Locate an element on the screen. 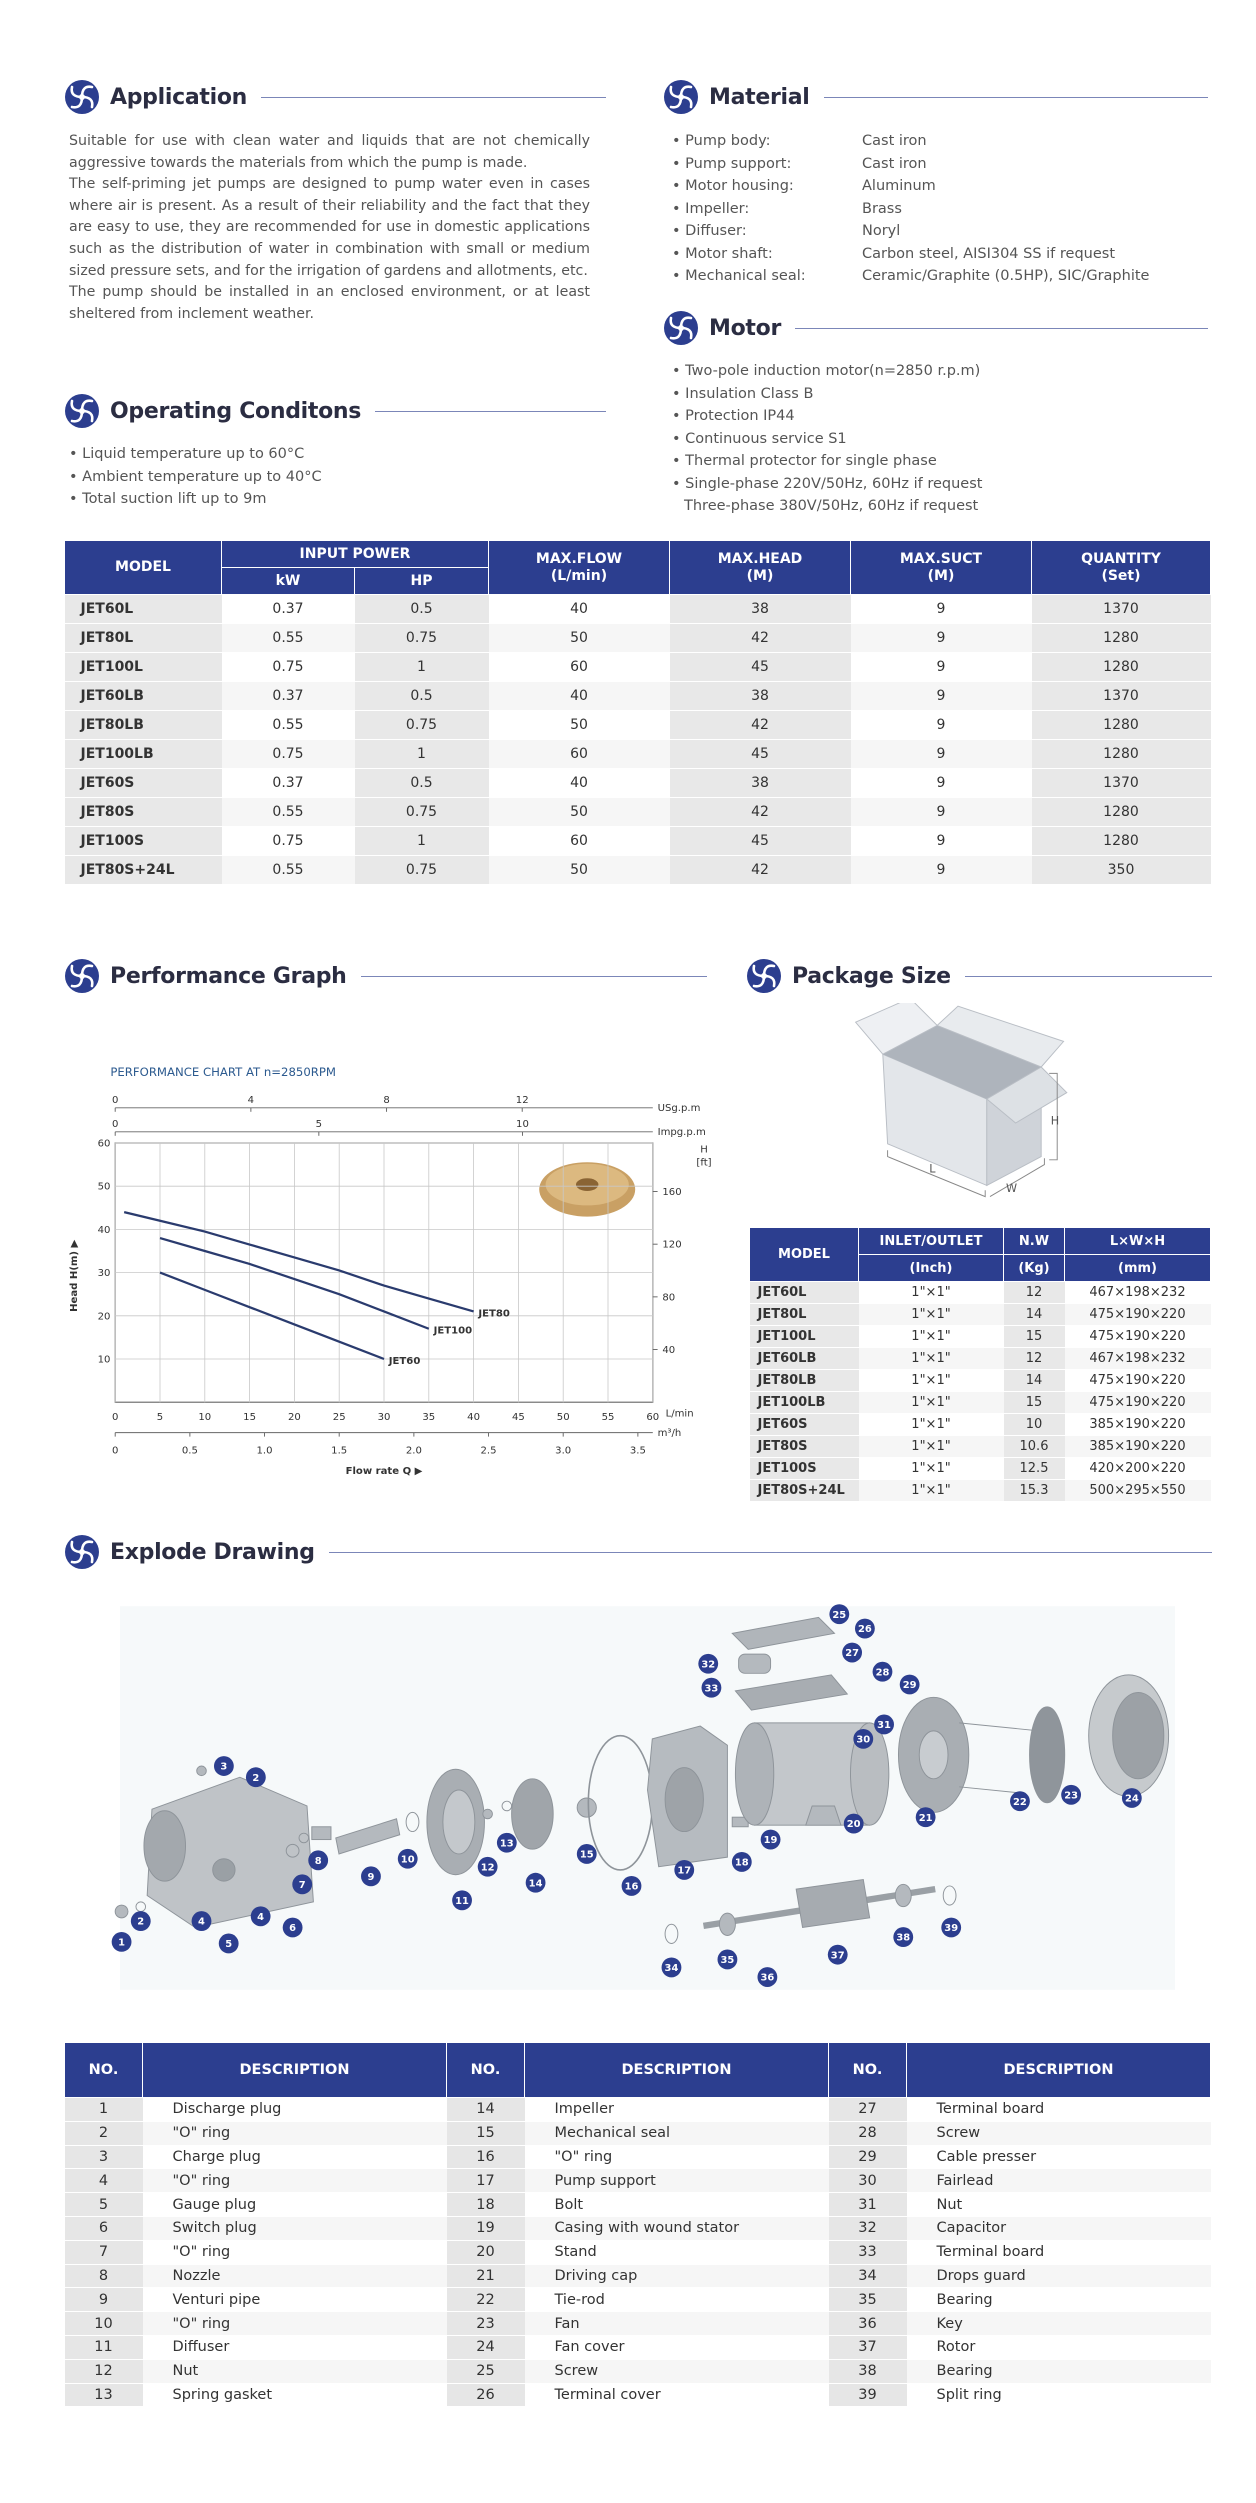 The height and width of the screenshot is (2503, 1256). x-tick-label: 10 is located at coordinates (204, 1417).